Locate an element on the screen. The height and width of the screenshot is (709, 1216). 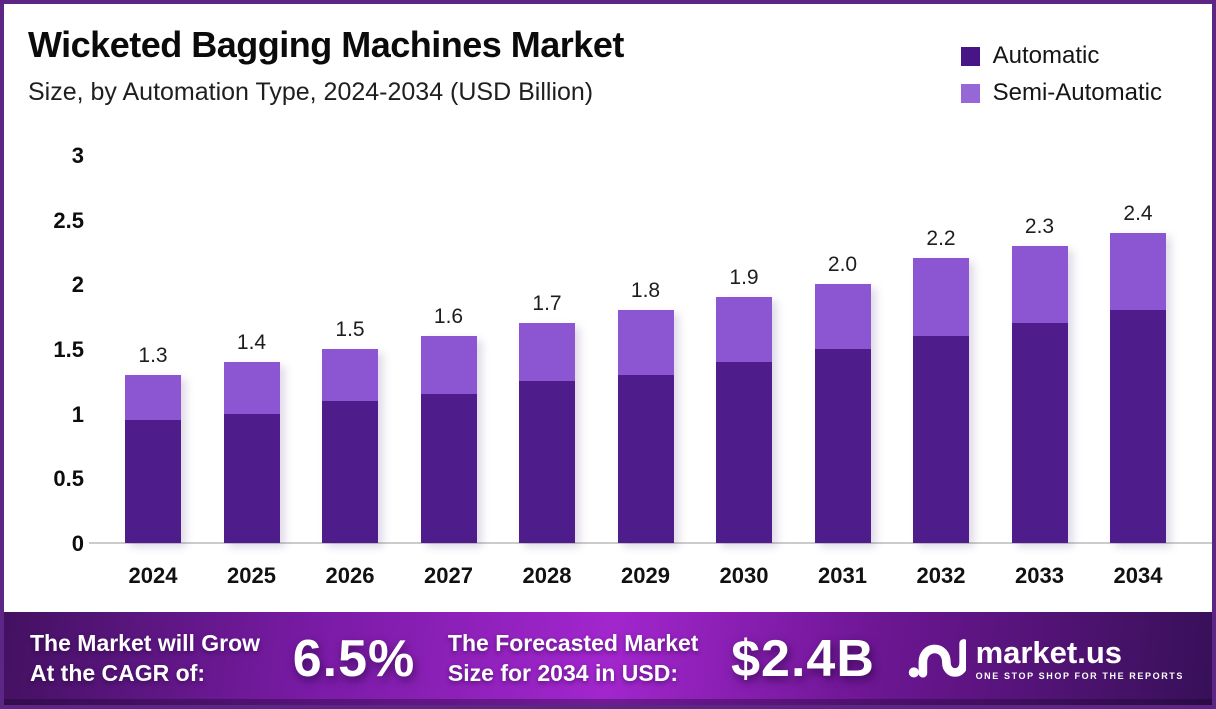
legend-item: Semi-Automatic is located at coordinates (1061, 93).